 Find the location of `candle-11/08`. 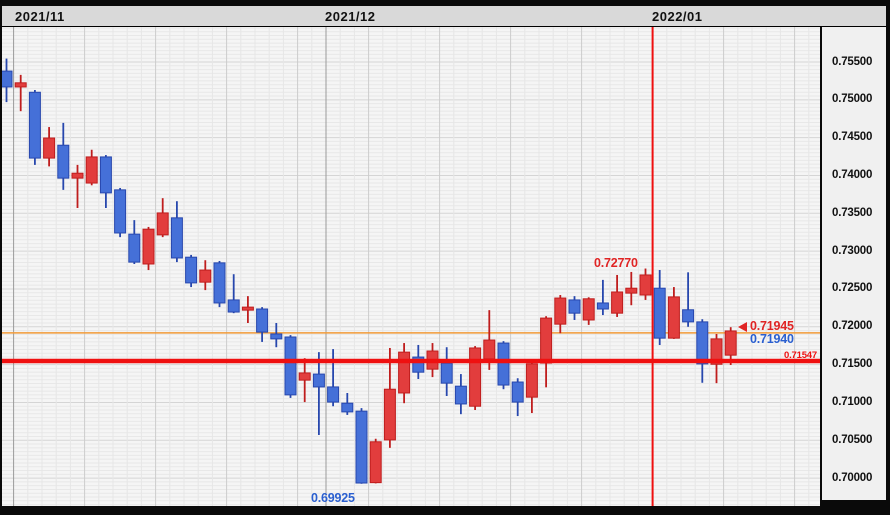

candle-11/08 is located at coordinates (91, 167).